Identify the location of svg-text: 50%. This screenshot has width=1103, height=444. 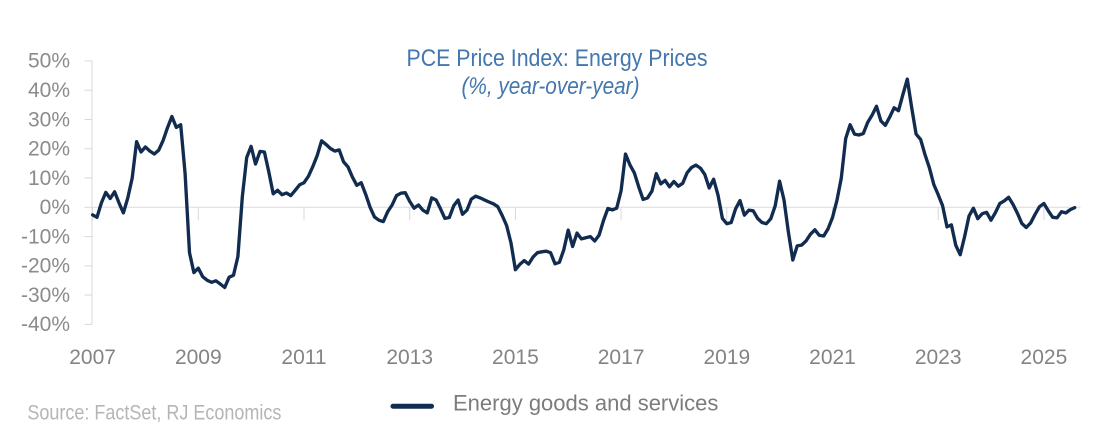
(49, 61).